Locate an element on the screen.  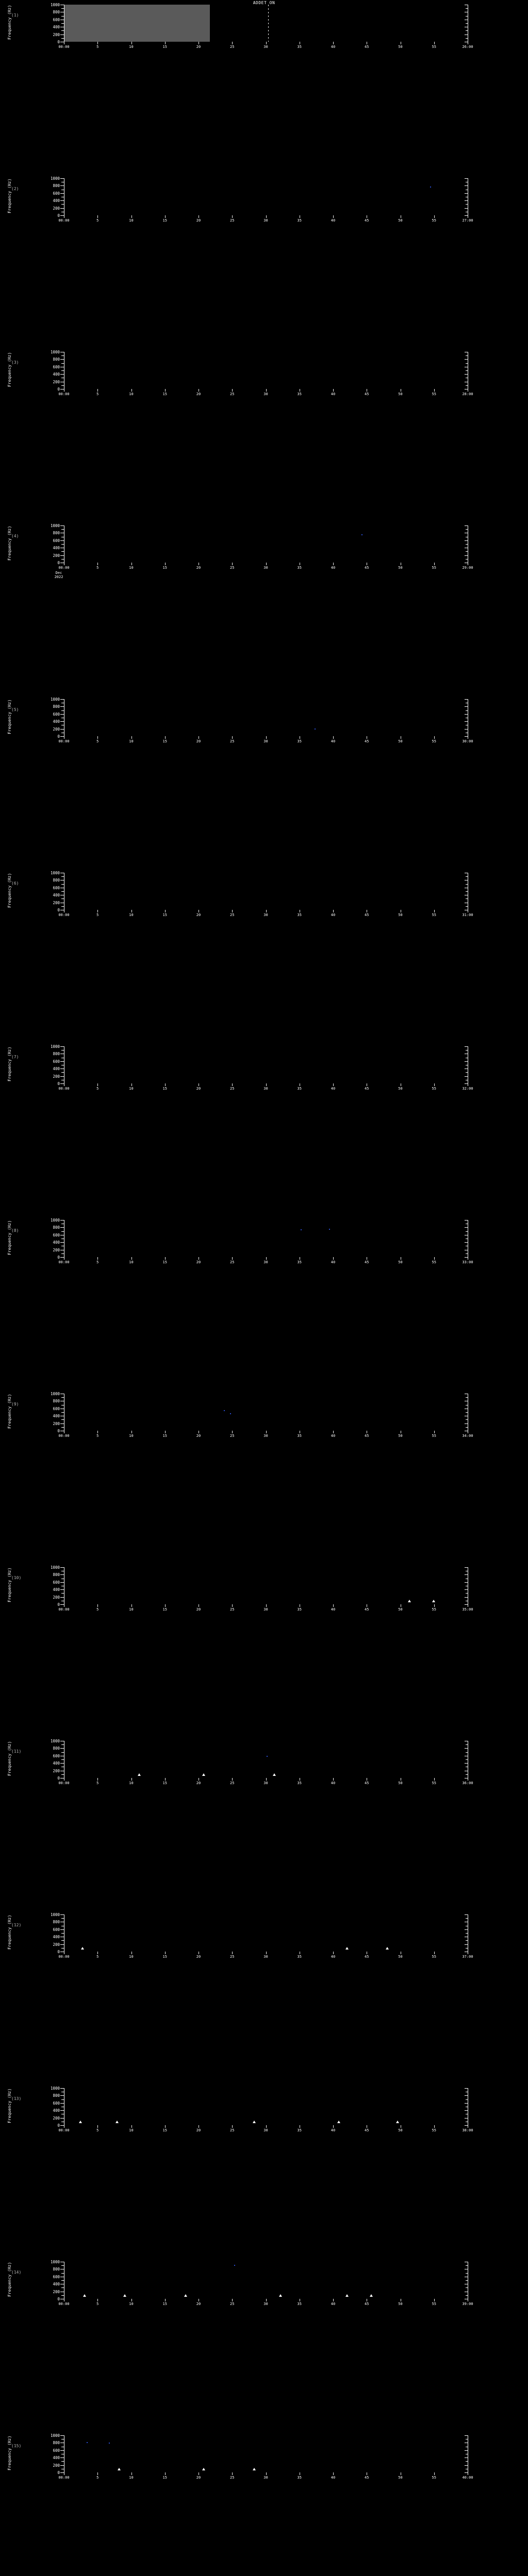
date-label-line: 2022 is located at coordinates (58, 577).